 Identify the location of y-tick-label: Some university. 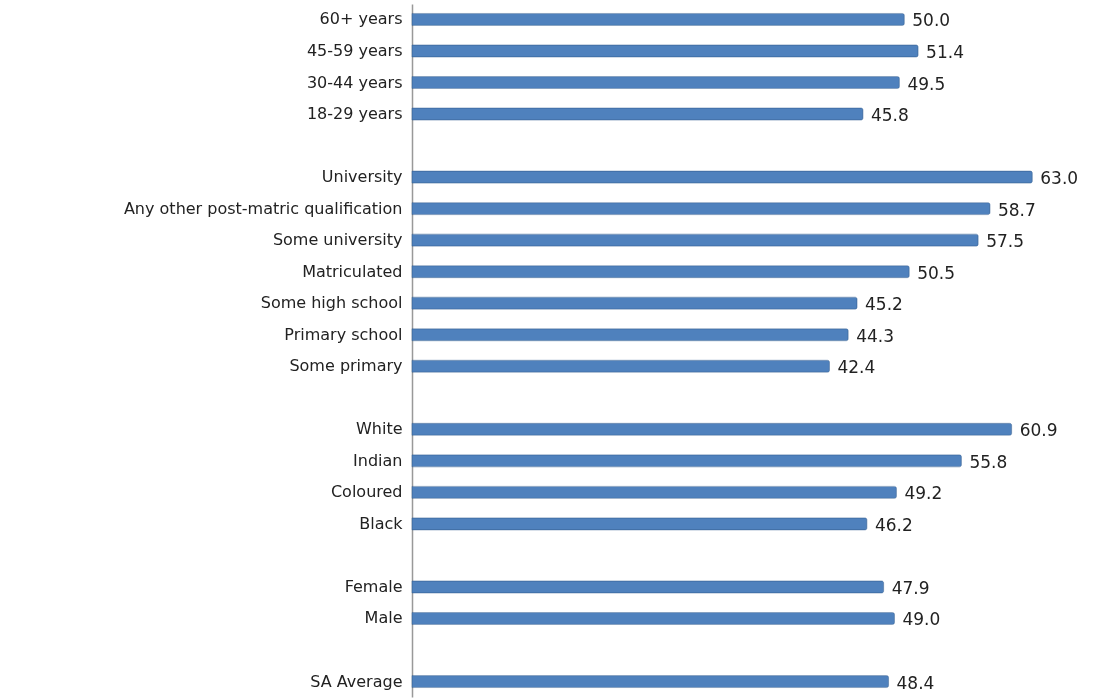
(337, 240).